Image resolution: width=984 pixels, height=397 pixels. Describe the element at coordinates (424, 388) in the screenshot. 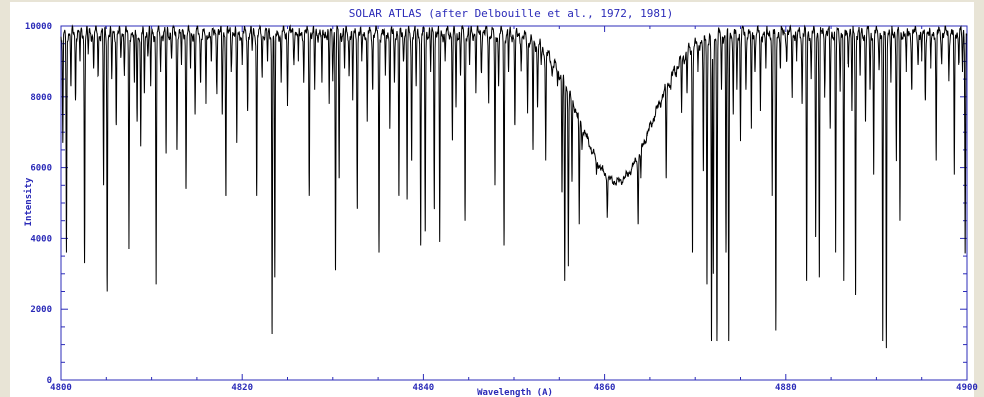

I see `x-tick-label: 4840` at that location.